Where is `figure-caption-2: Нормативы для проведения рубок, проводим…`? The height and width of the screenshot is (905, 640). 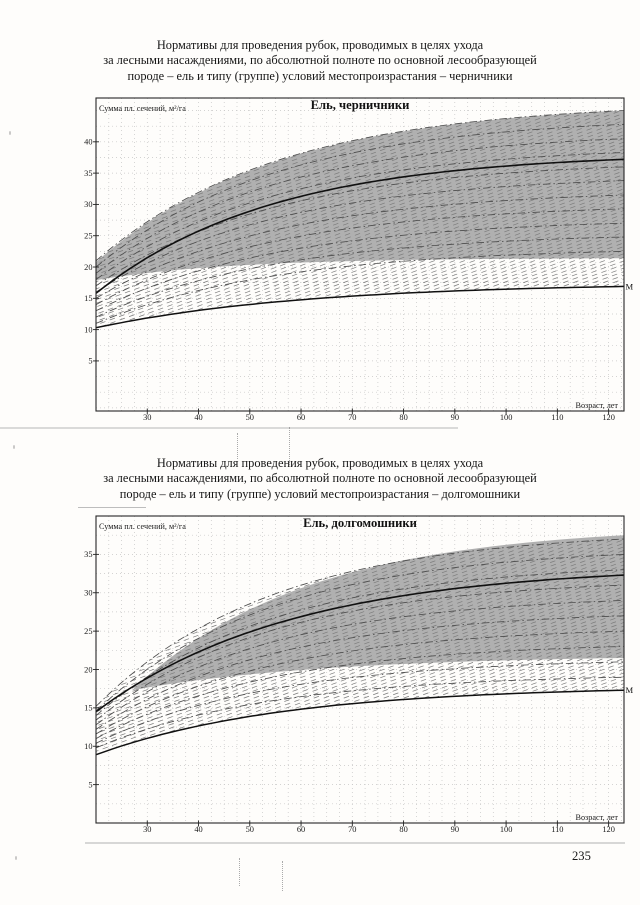
figure-caption-2: Нормативы для проведения рубок, проводим… is located at coordinates (320, 479).